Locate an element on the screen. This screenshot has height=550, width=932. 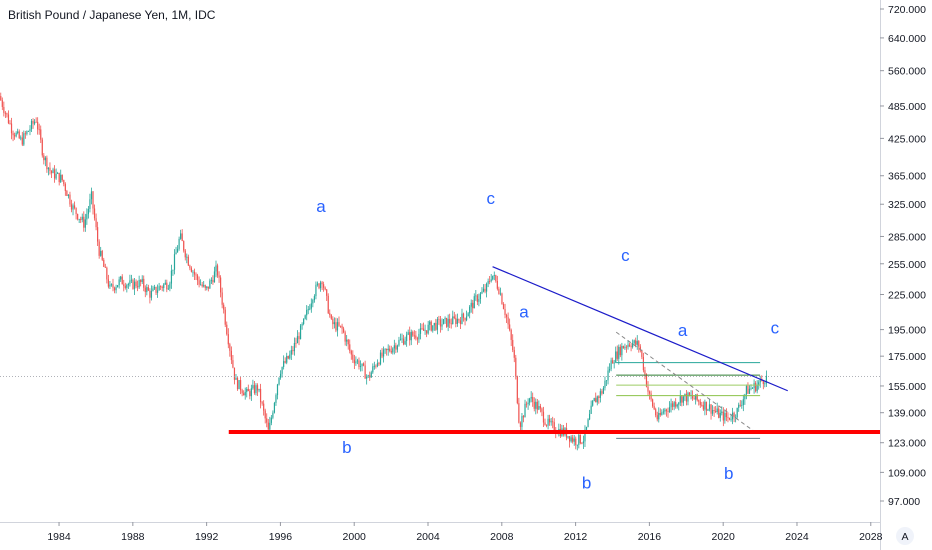
wave-label: a is located at coordinates (524, 311).